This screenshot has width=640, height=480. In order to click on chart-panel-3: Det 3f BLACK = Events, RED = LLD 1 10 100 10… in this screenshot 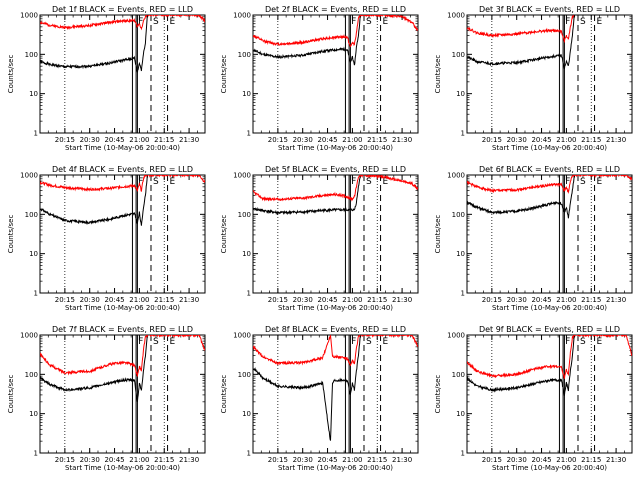, I will do `click(533, 78)`.